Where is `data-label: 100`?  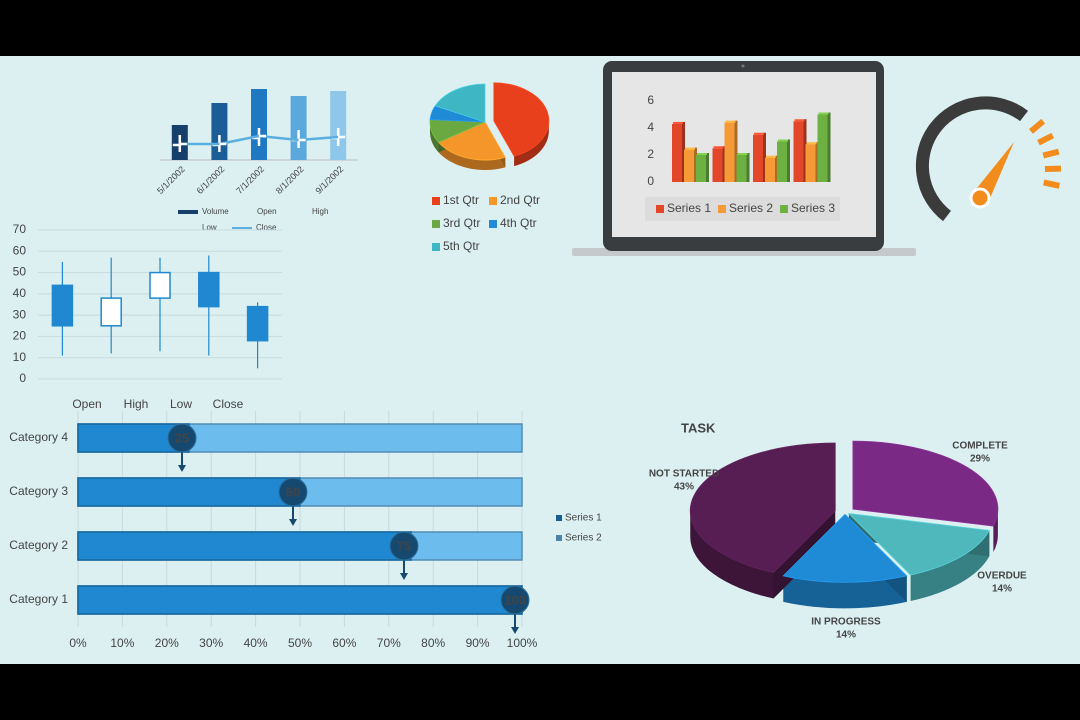 data-label: 100 is located at coordinates (515, 599).